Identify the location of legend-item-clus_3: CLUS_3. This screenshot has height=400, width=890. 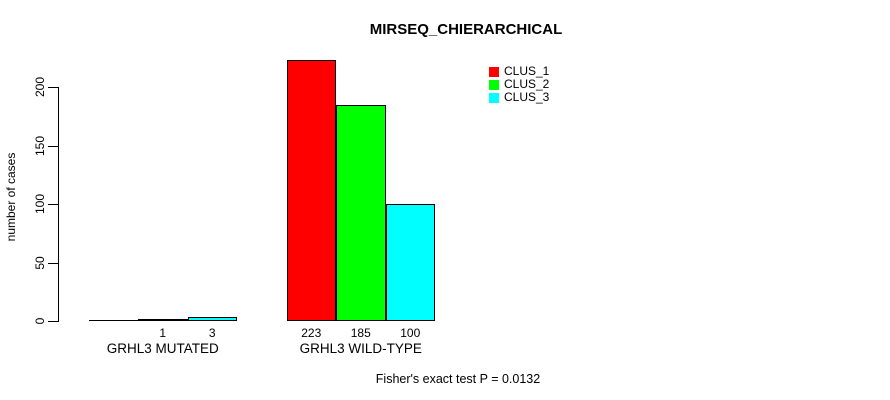
(519, 97).